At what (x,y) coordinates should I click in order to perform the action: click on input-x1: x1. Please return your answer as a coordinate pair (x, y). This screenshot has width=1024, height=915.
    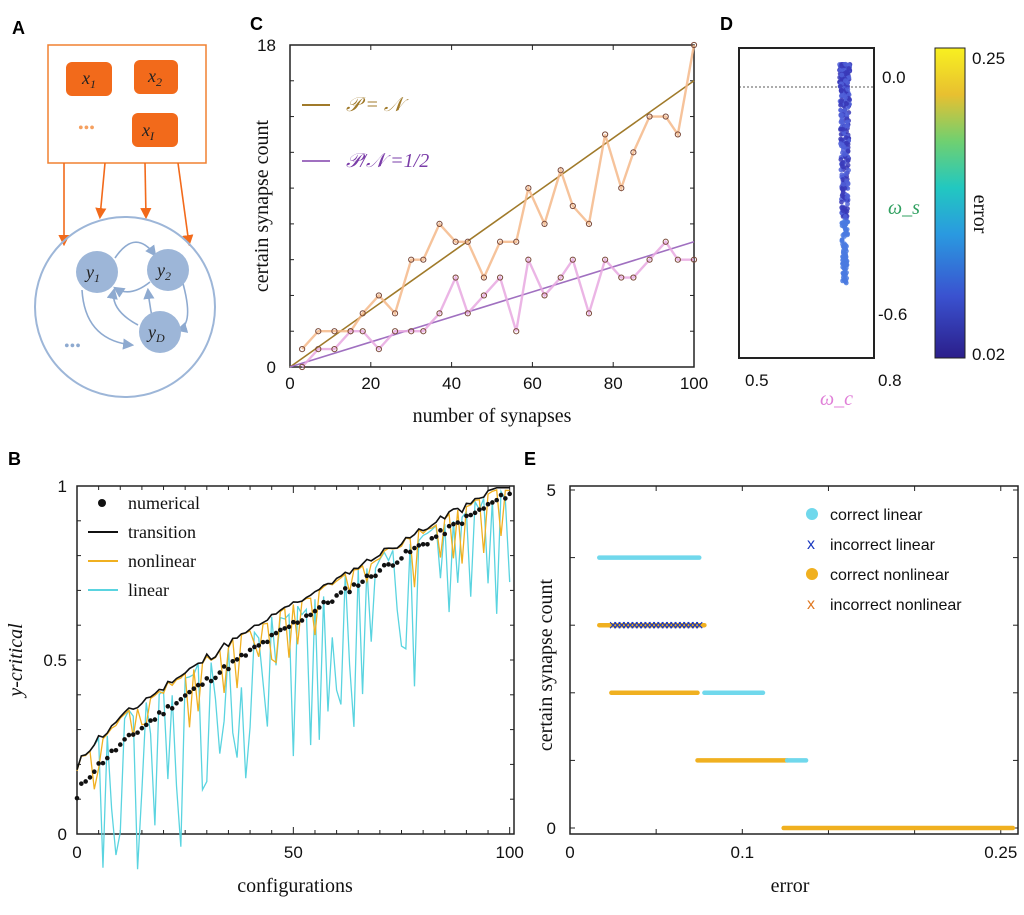
    Looking at the image, I should click on (89, 79).